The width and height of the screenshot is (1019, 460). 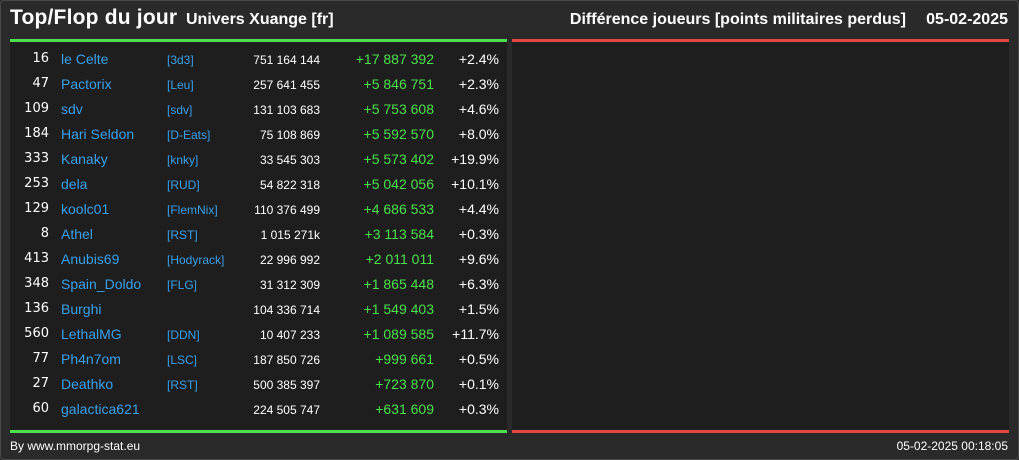 What do you see at coordinates (183, 335) in the screenshot?
I see `alliance-tag-link: [DDN]` at bounding box center [183, 335].